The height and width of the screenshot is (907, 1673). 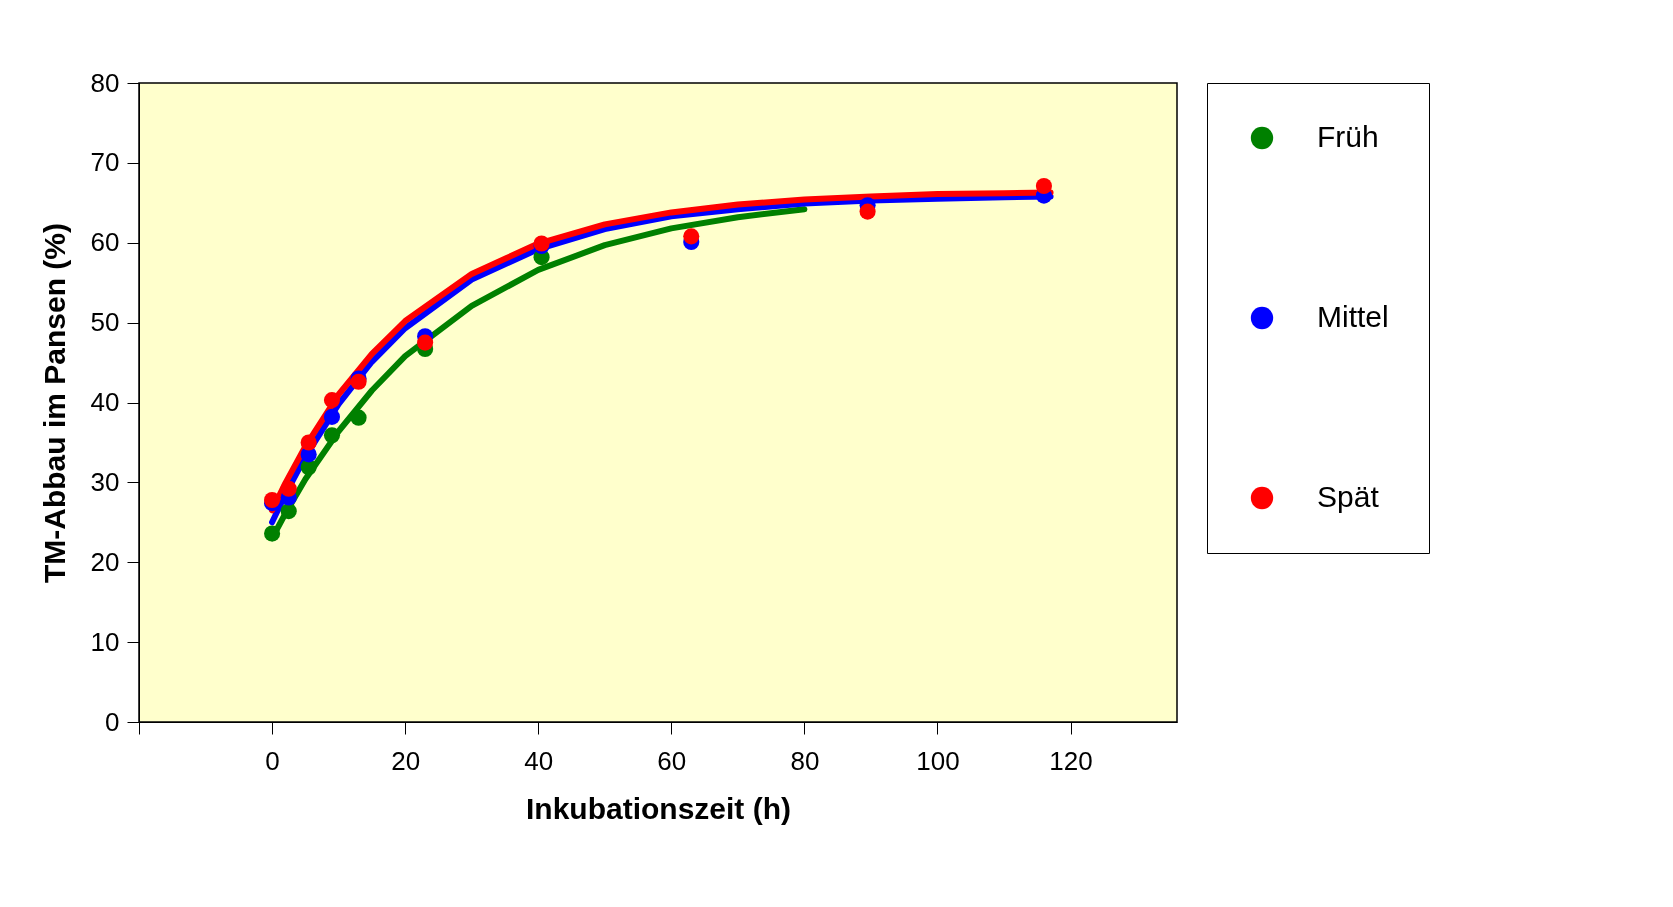 What do you see at coordinates (105, 82) in the screenshot?
I see `y-tick-label: 80` at bounding box center [105, 82].